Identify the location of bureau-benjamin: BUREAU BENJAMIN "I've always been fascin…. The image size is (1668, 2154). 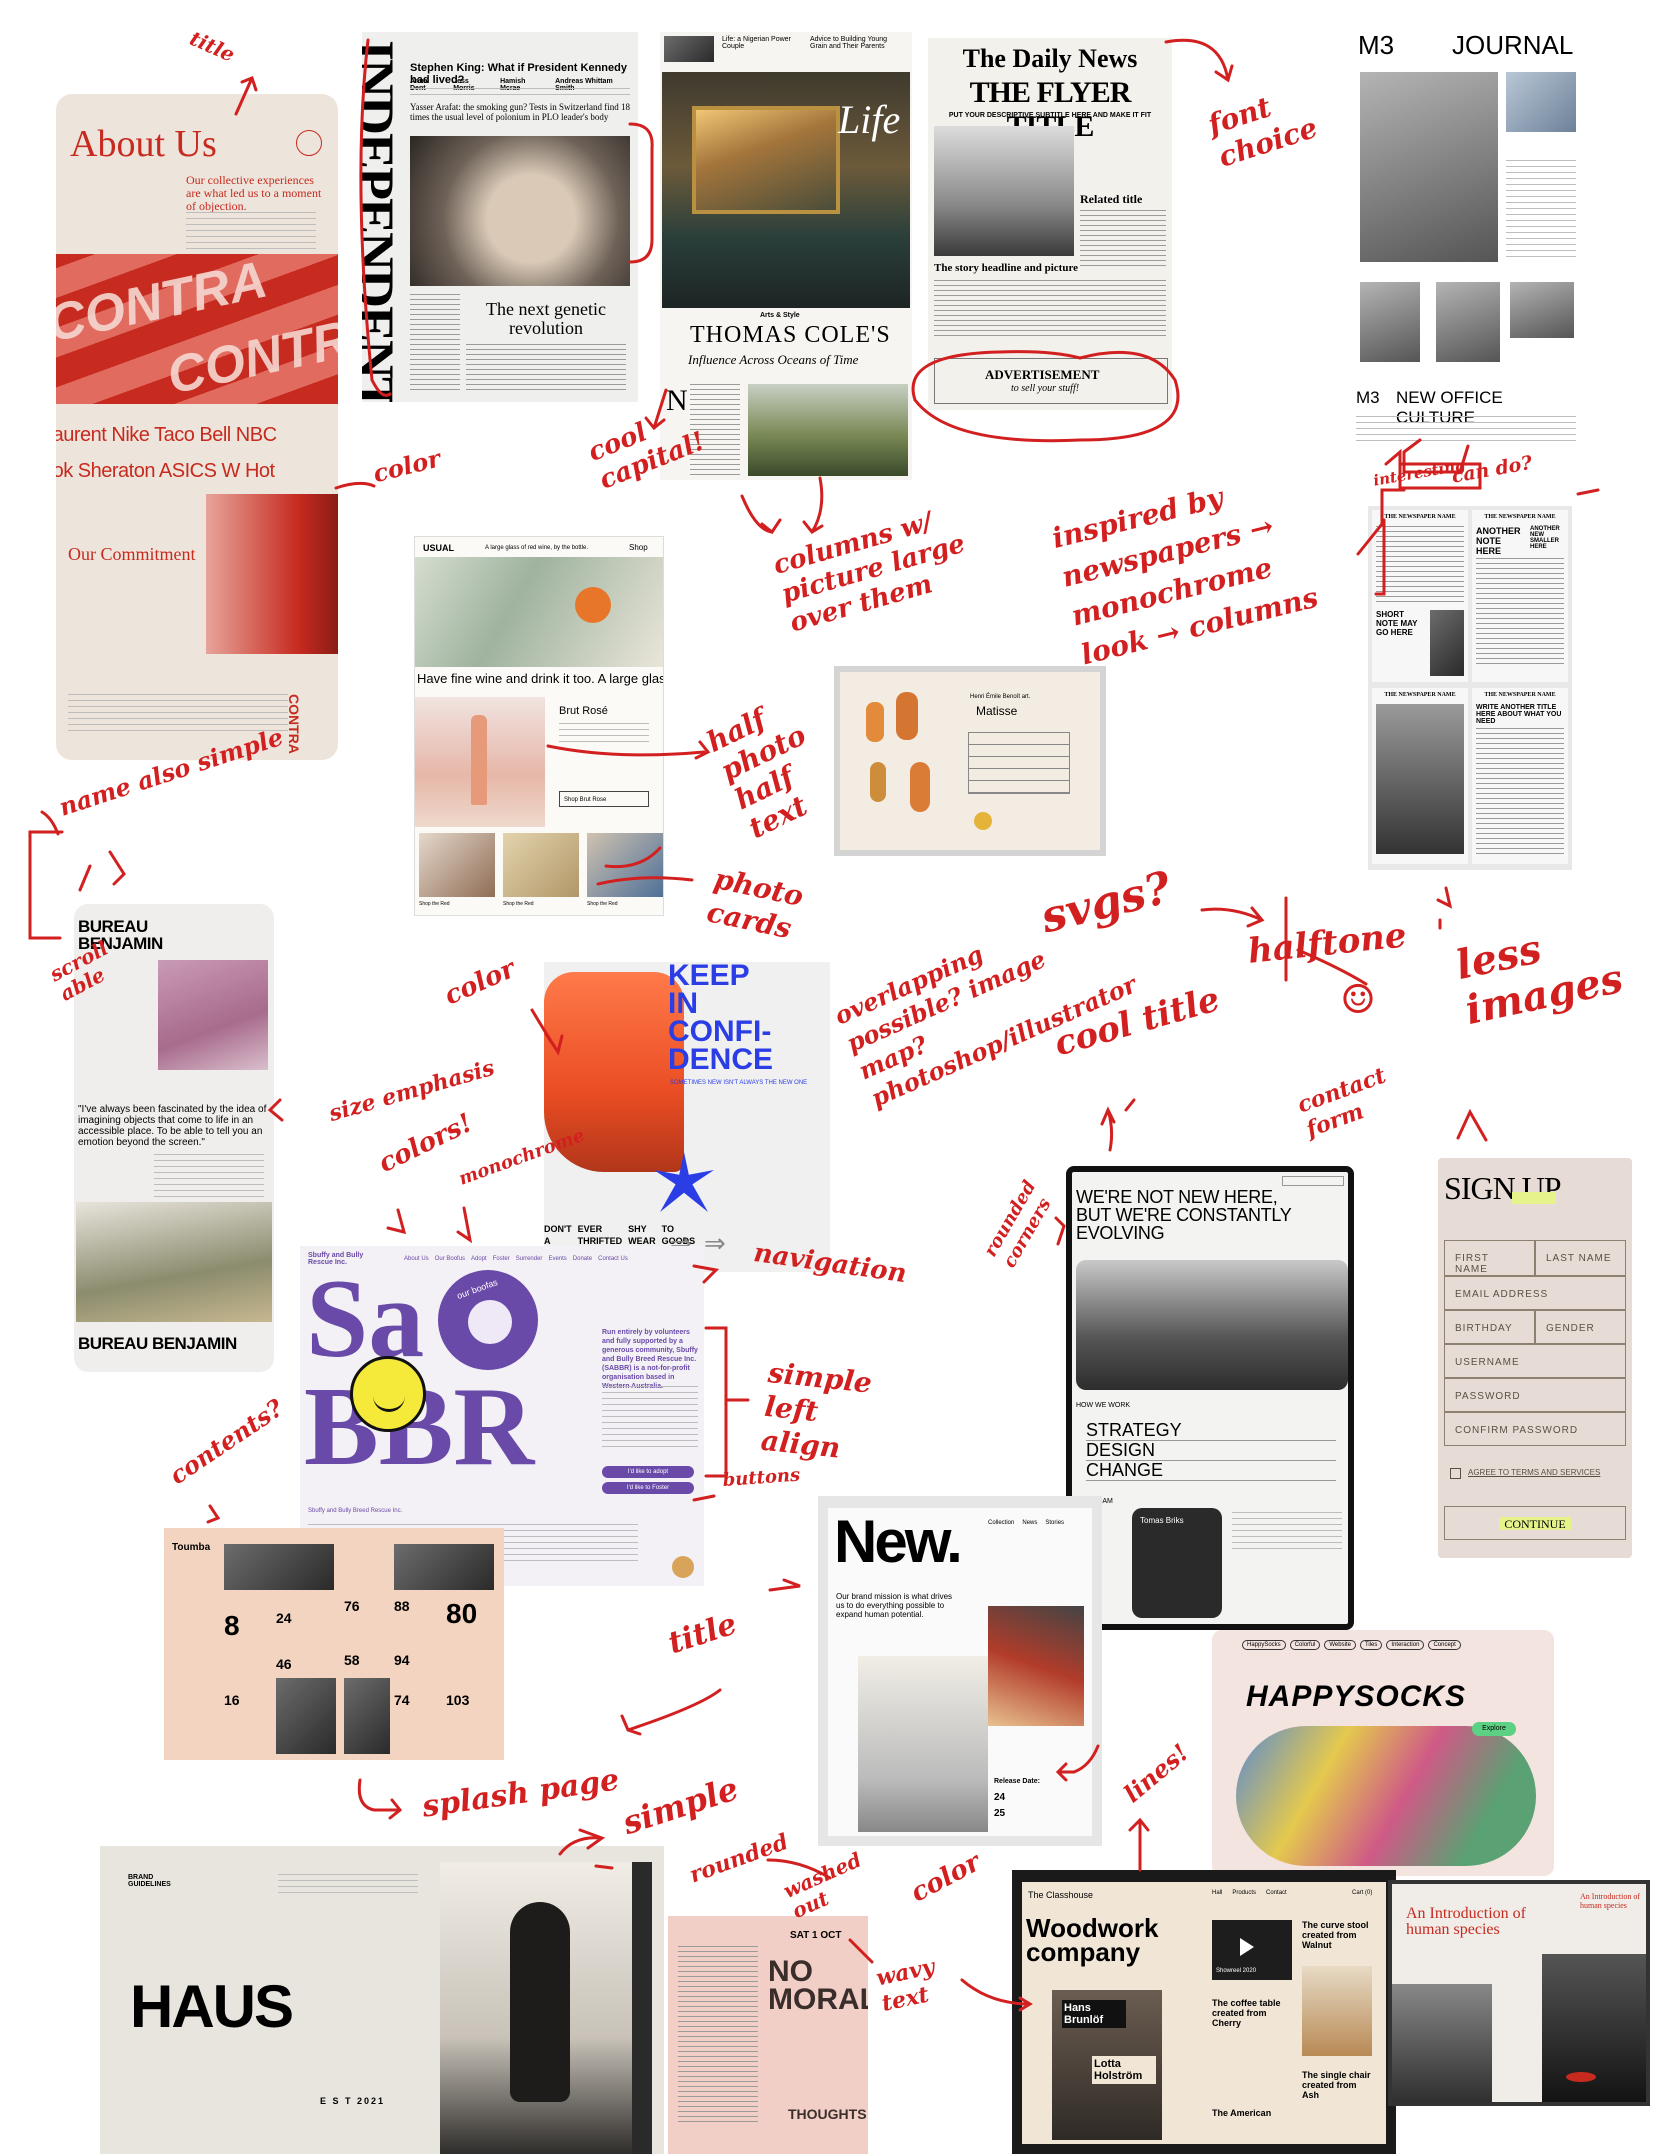
(174, 1138).